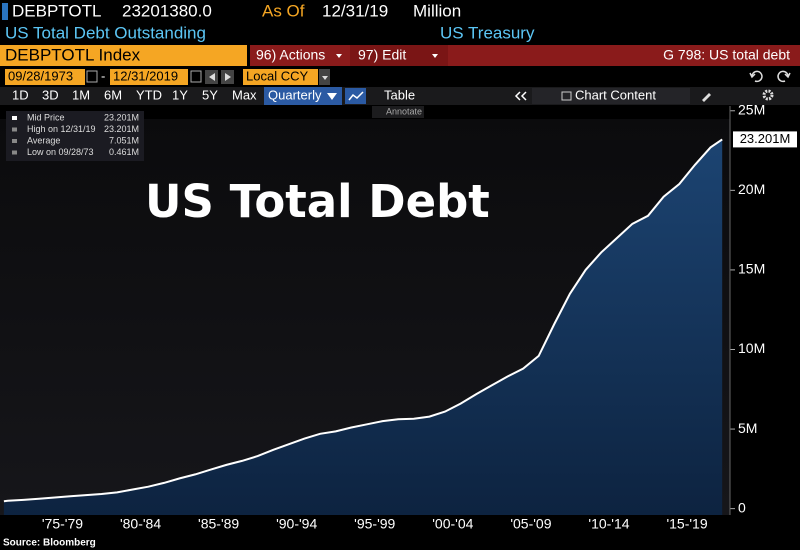  Describe the element at coordinates (145, 75) in the screenshot. I see `end-date: 12/31/2019` at that location.